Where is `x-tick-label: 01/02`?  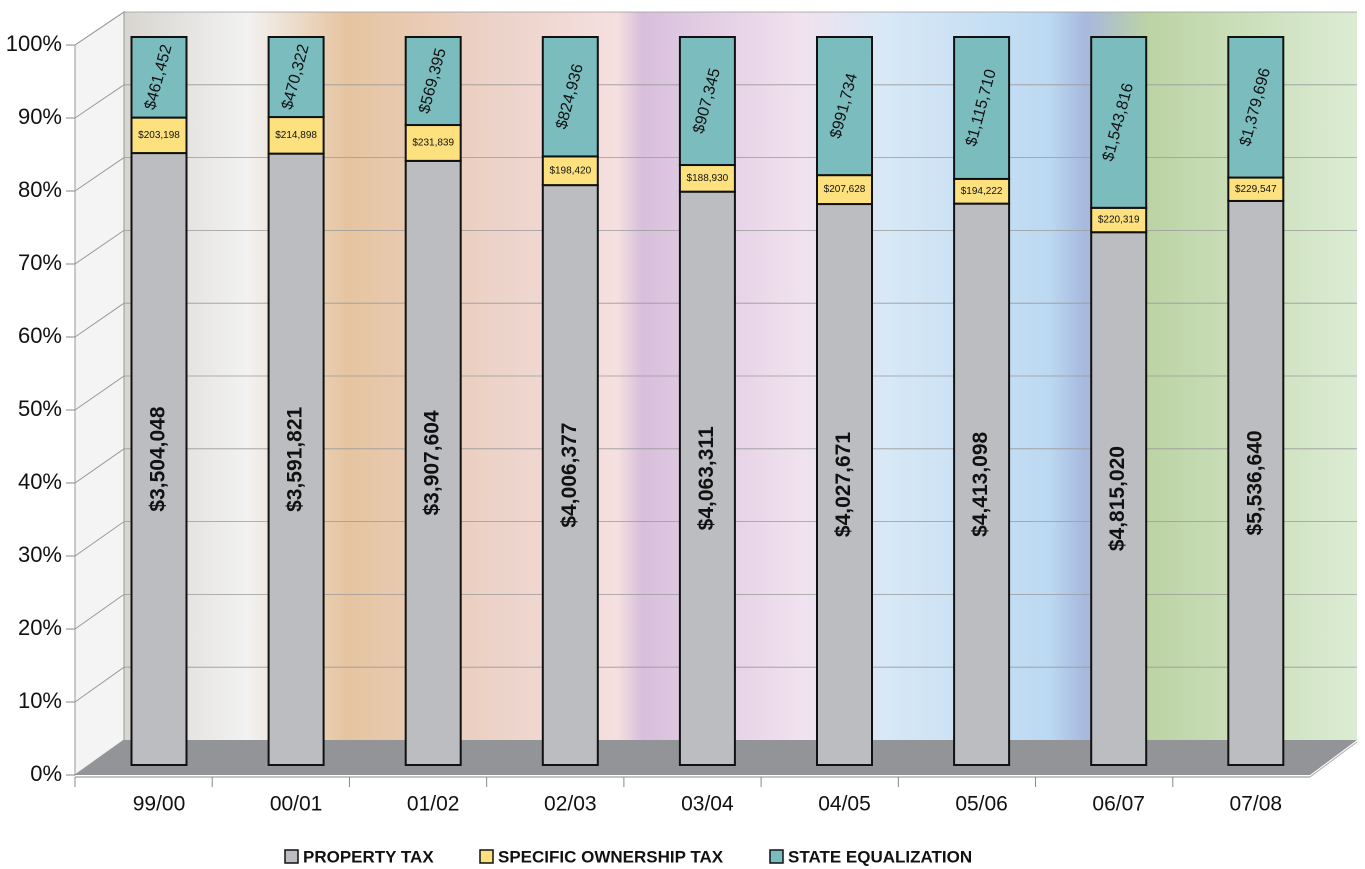 x-tick-label: 01/02 is located at coordinates (433, 804).